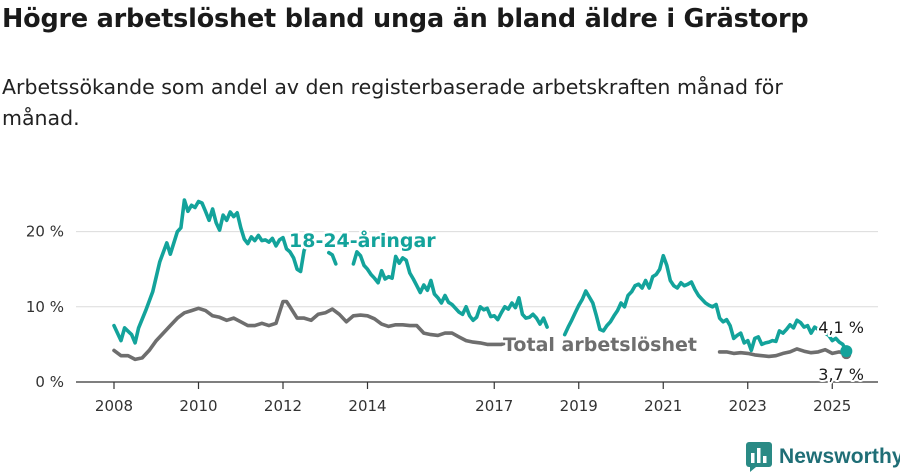  What do you see at coordinates (579, 406) in the screenshot?
I see `x-tick-label: 2019` at bounding box center [579, 406].